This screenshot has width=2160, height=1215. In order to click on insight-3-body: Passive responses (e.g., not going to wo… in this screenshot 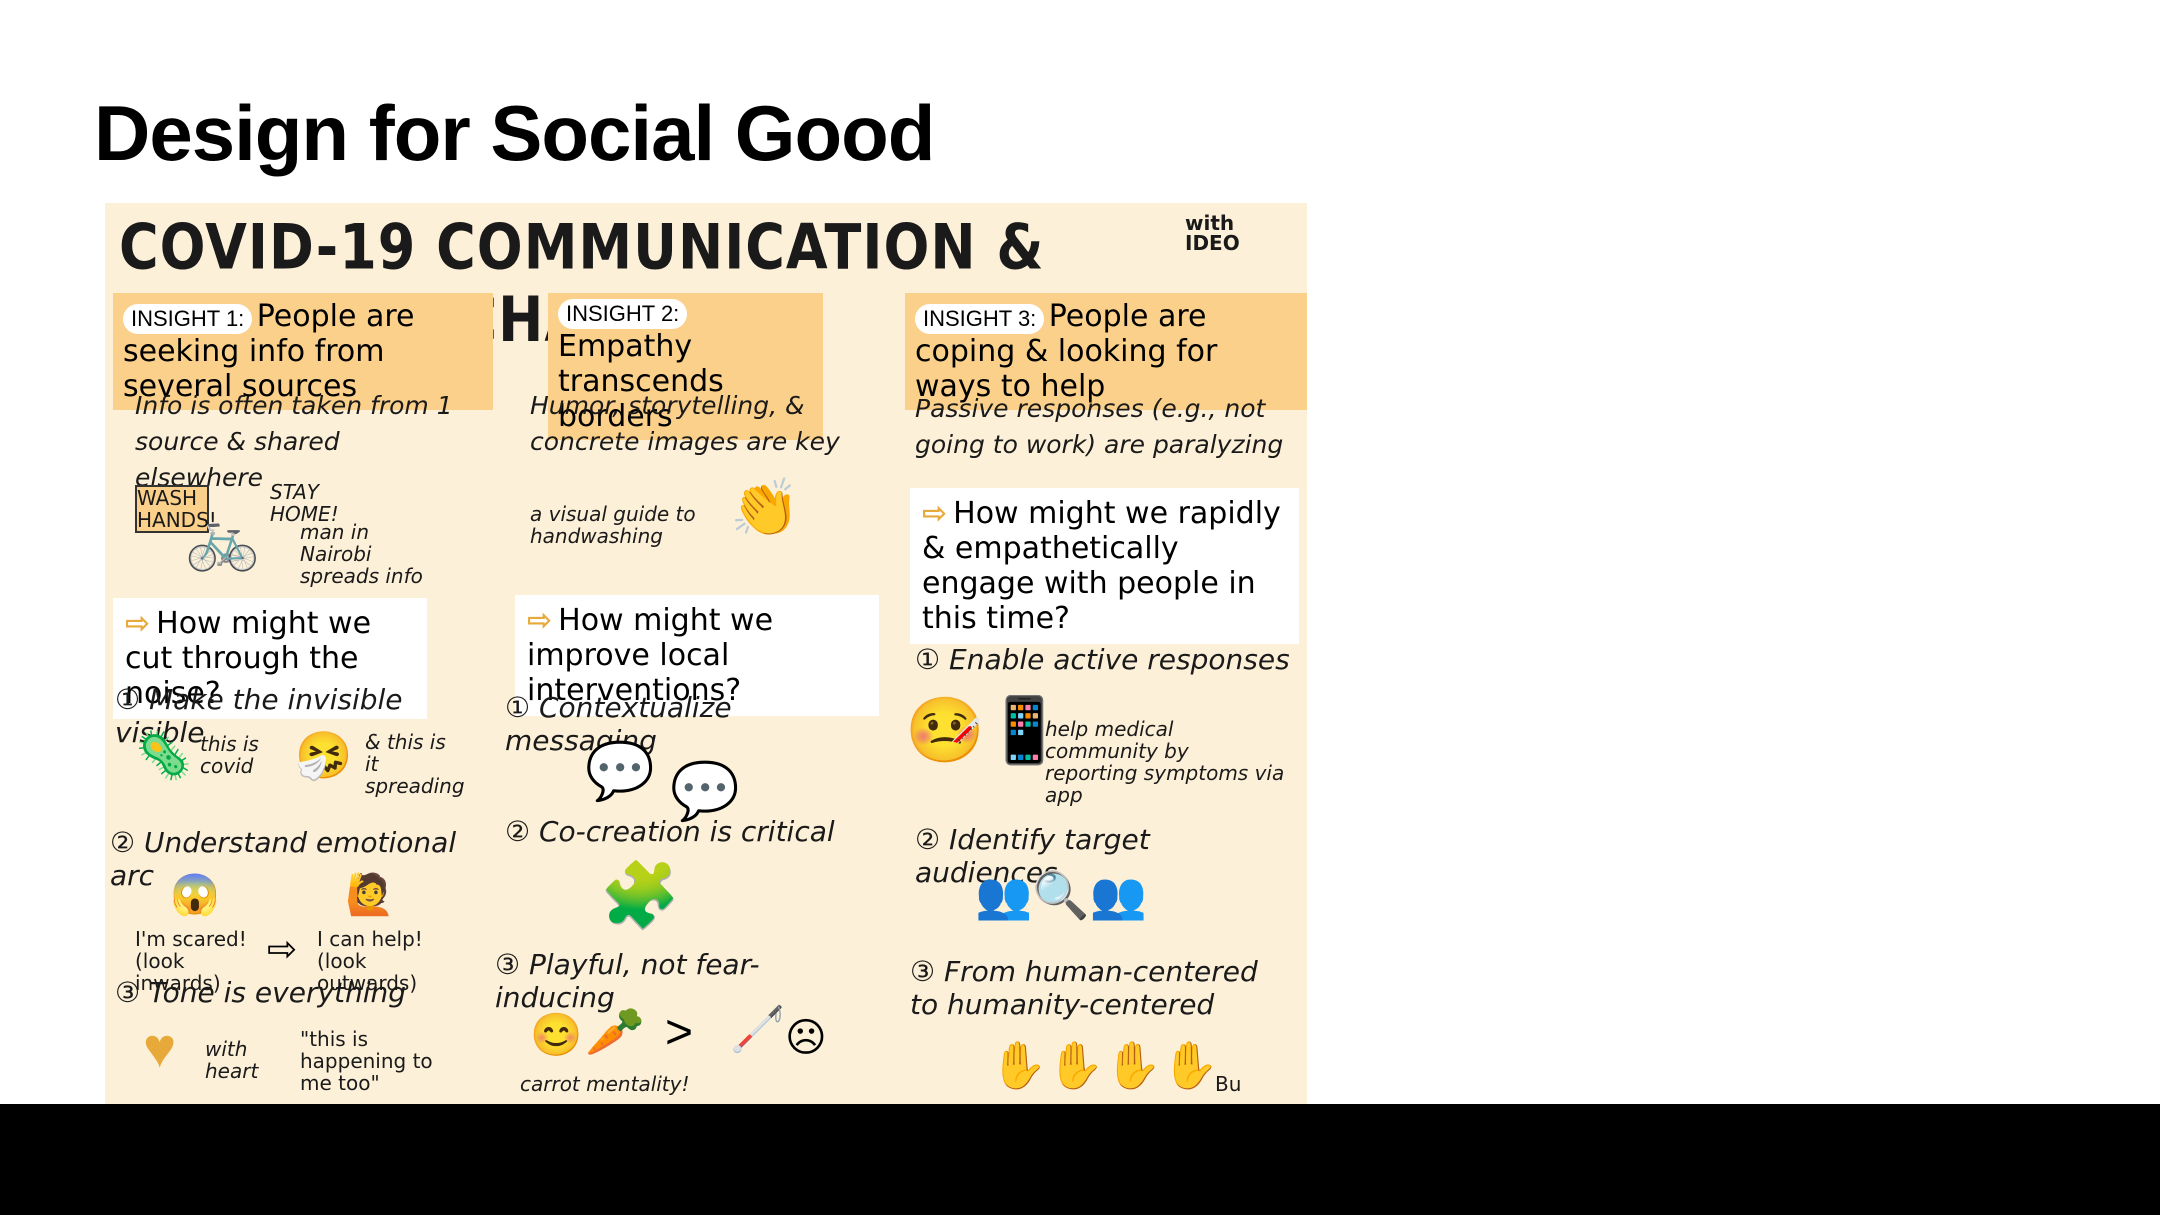, I will do `click(1105, 427)`.